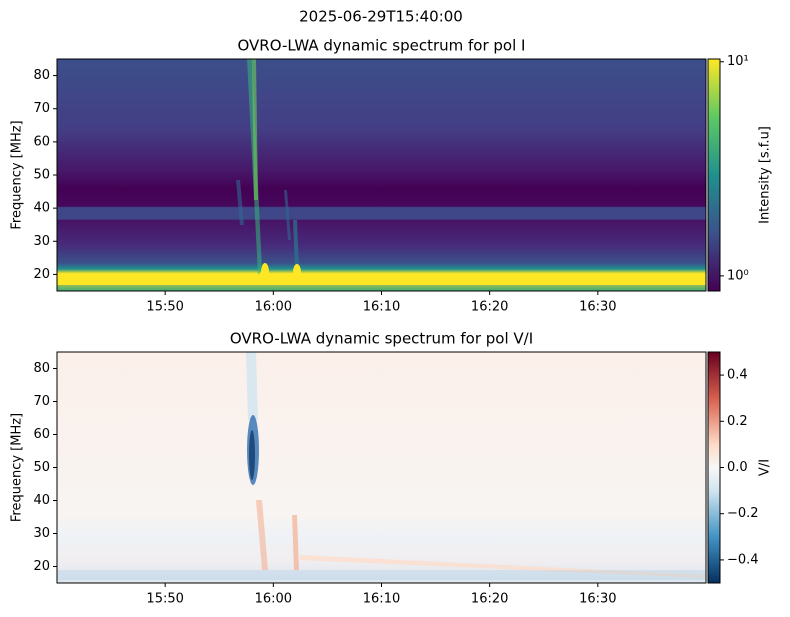  I want to click on panel-title: OVRO-LWA dynamic spectrum for pol V/I, so click(381, 339).